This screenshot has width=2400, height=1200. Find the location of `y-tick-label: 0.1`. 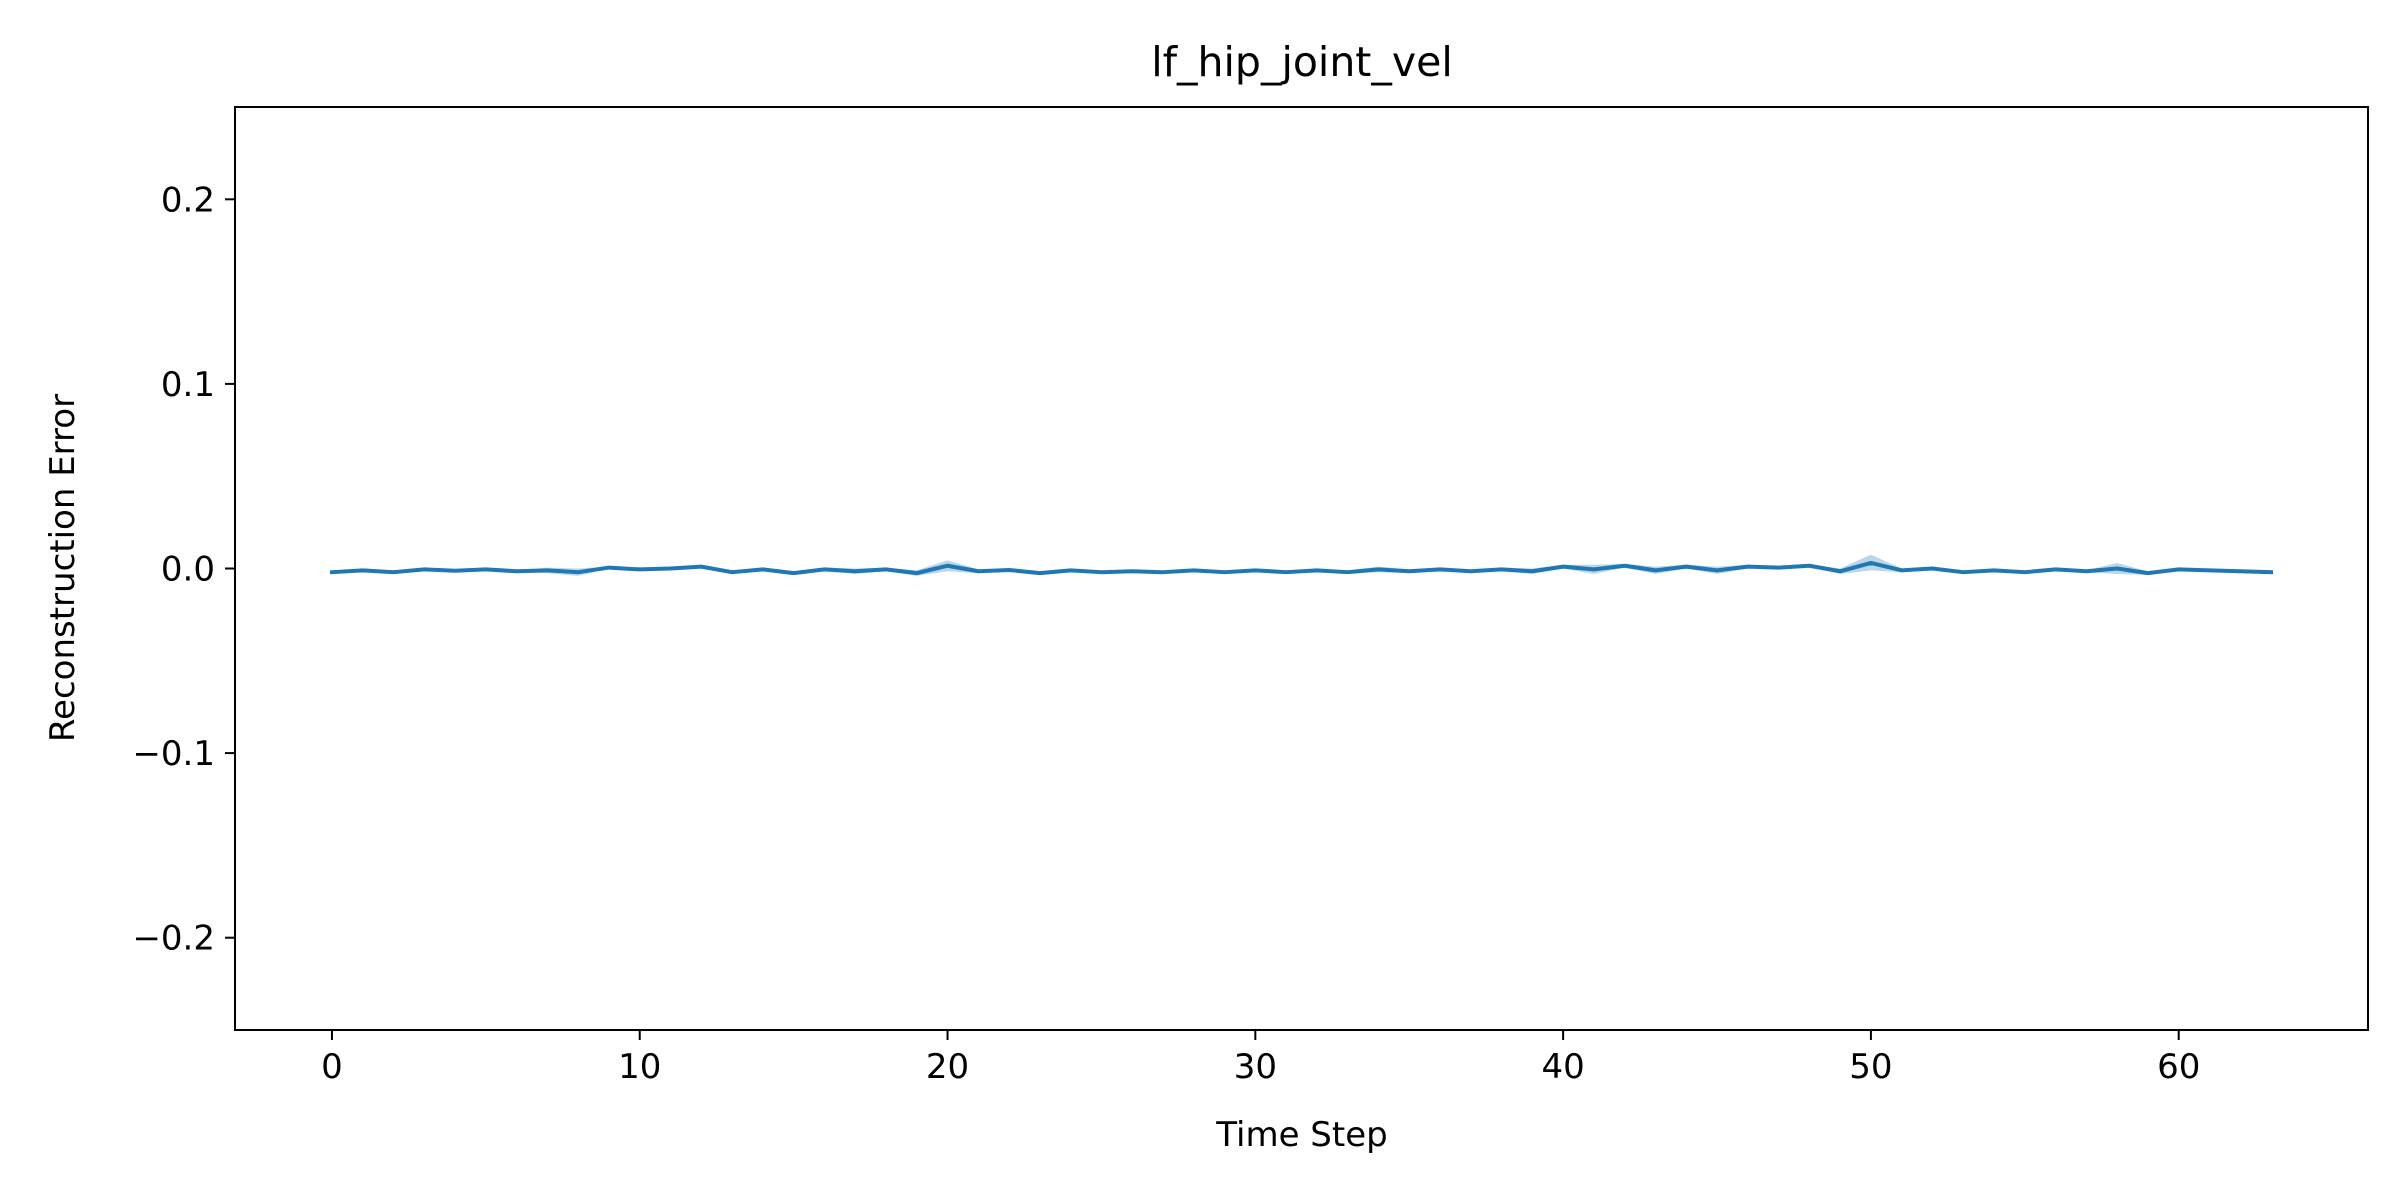

y-tick-label: 0.1 is located at coordinates (188, 385).